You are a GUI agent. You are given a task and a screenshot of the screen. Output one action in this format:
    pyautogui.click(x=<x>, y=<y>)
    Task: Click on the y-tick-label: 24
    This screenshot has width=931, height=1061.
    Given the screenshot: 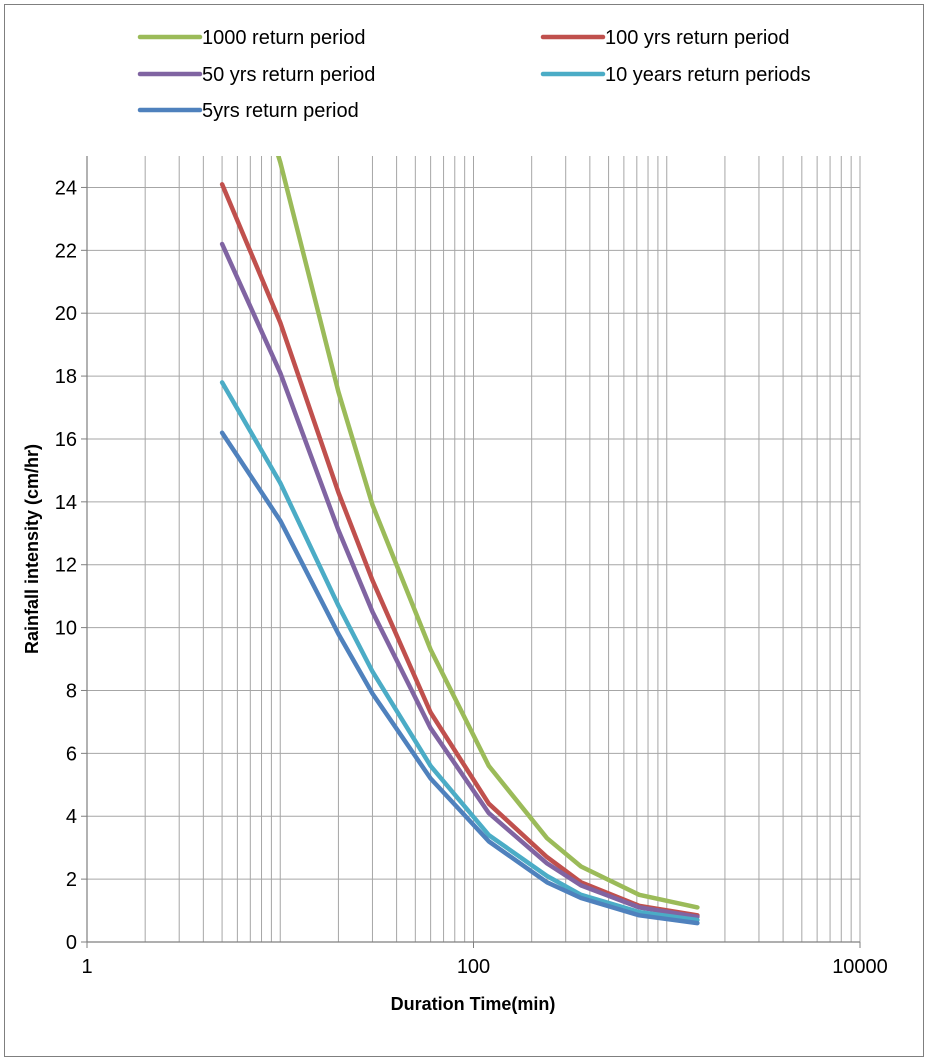 What is the action you would take?
    pyautogui.click(x=66, y=188)
    